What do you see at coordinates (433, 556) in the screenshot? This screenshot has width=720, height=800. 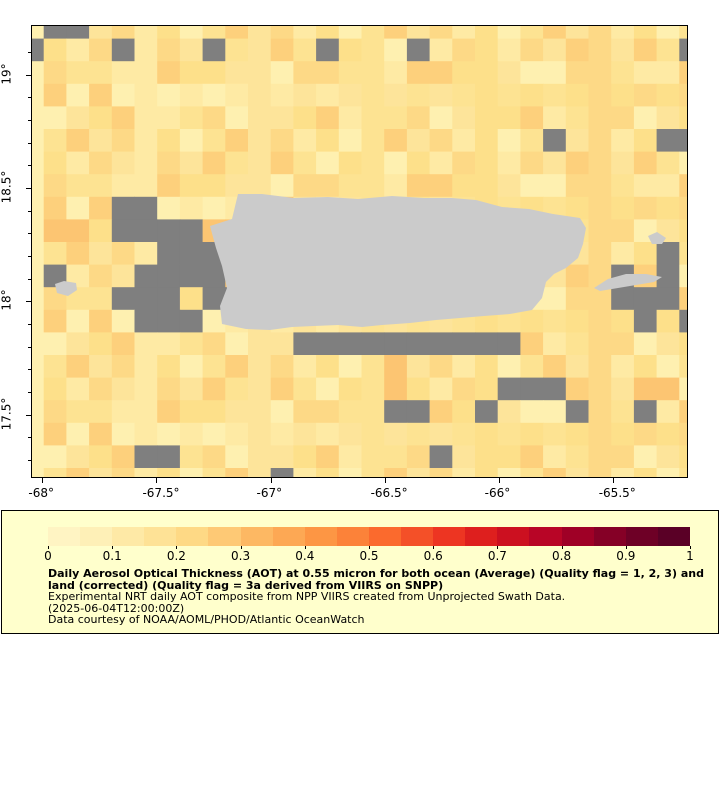 I see `colorbar-tick-label: 0.6` at bounding box center [433, 556].